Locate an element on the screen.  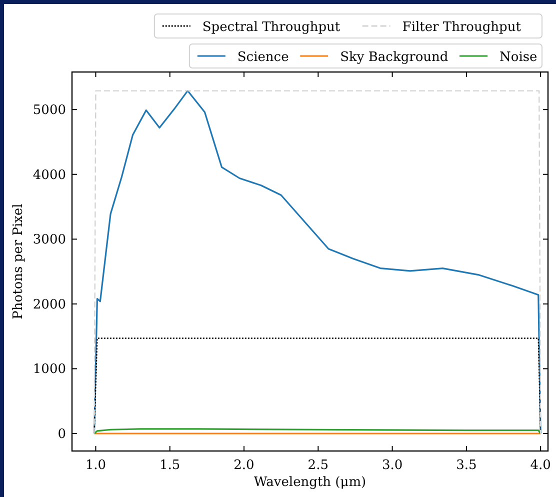
x-tick-label: 2.0 is located at coordinates (244, 465).